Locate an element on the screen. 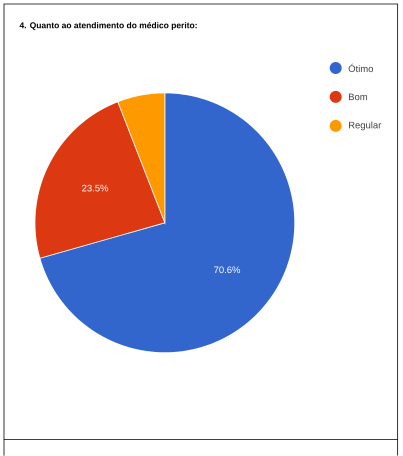  legend-label: Bom is located at coordinates (358, 97).